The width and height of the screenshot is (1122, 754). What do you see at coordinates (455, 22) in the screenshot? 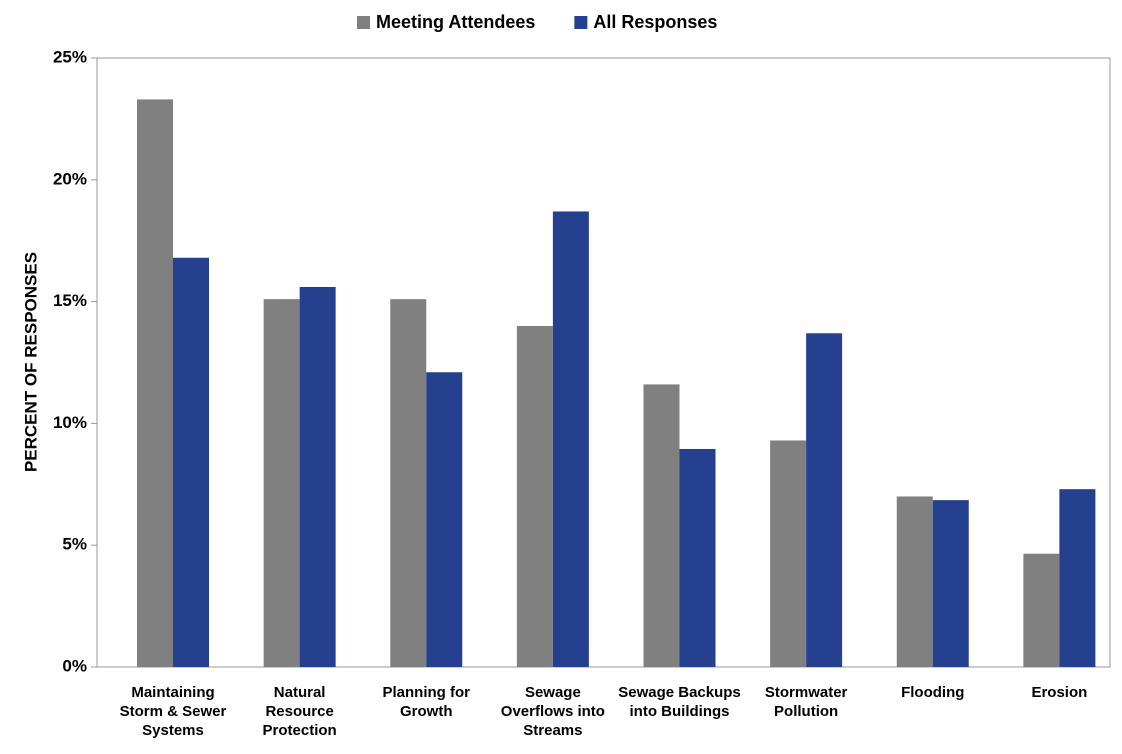
I see `legend-label: Meeting Attendees` at bounding box center [455, 22].